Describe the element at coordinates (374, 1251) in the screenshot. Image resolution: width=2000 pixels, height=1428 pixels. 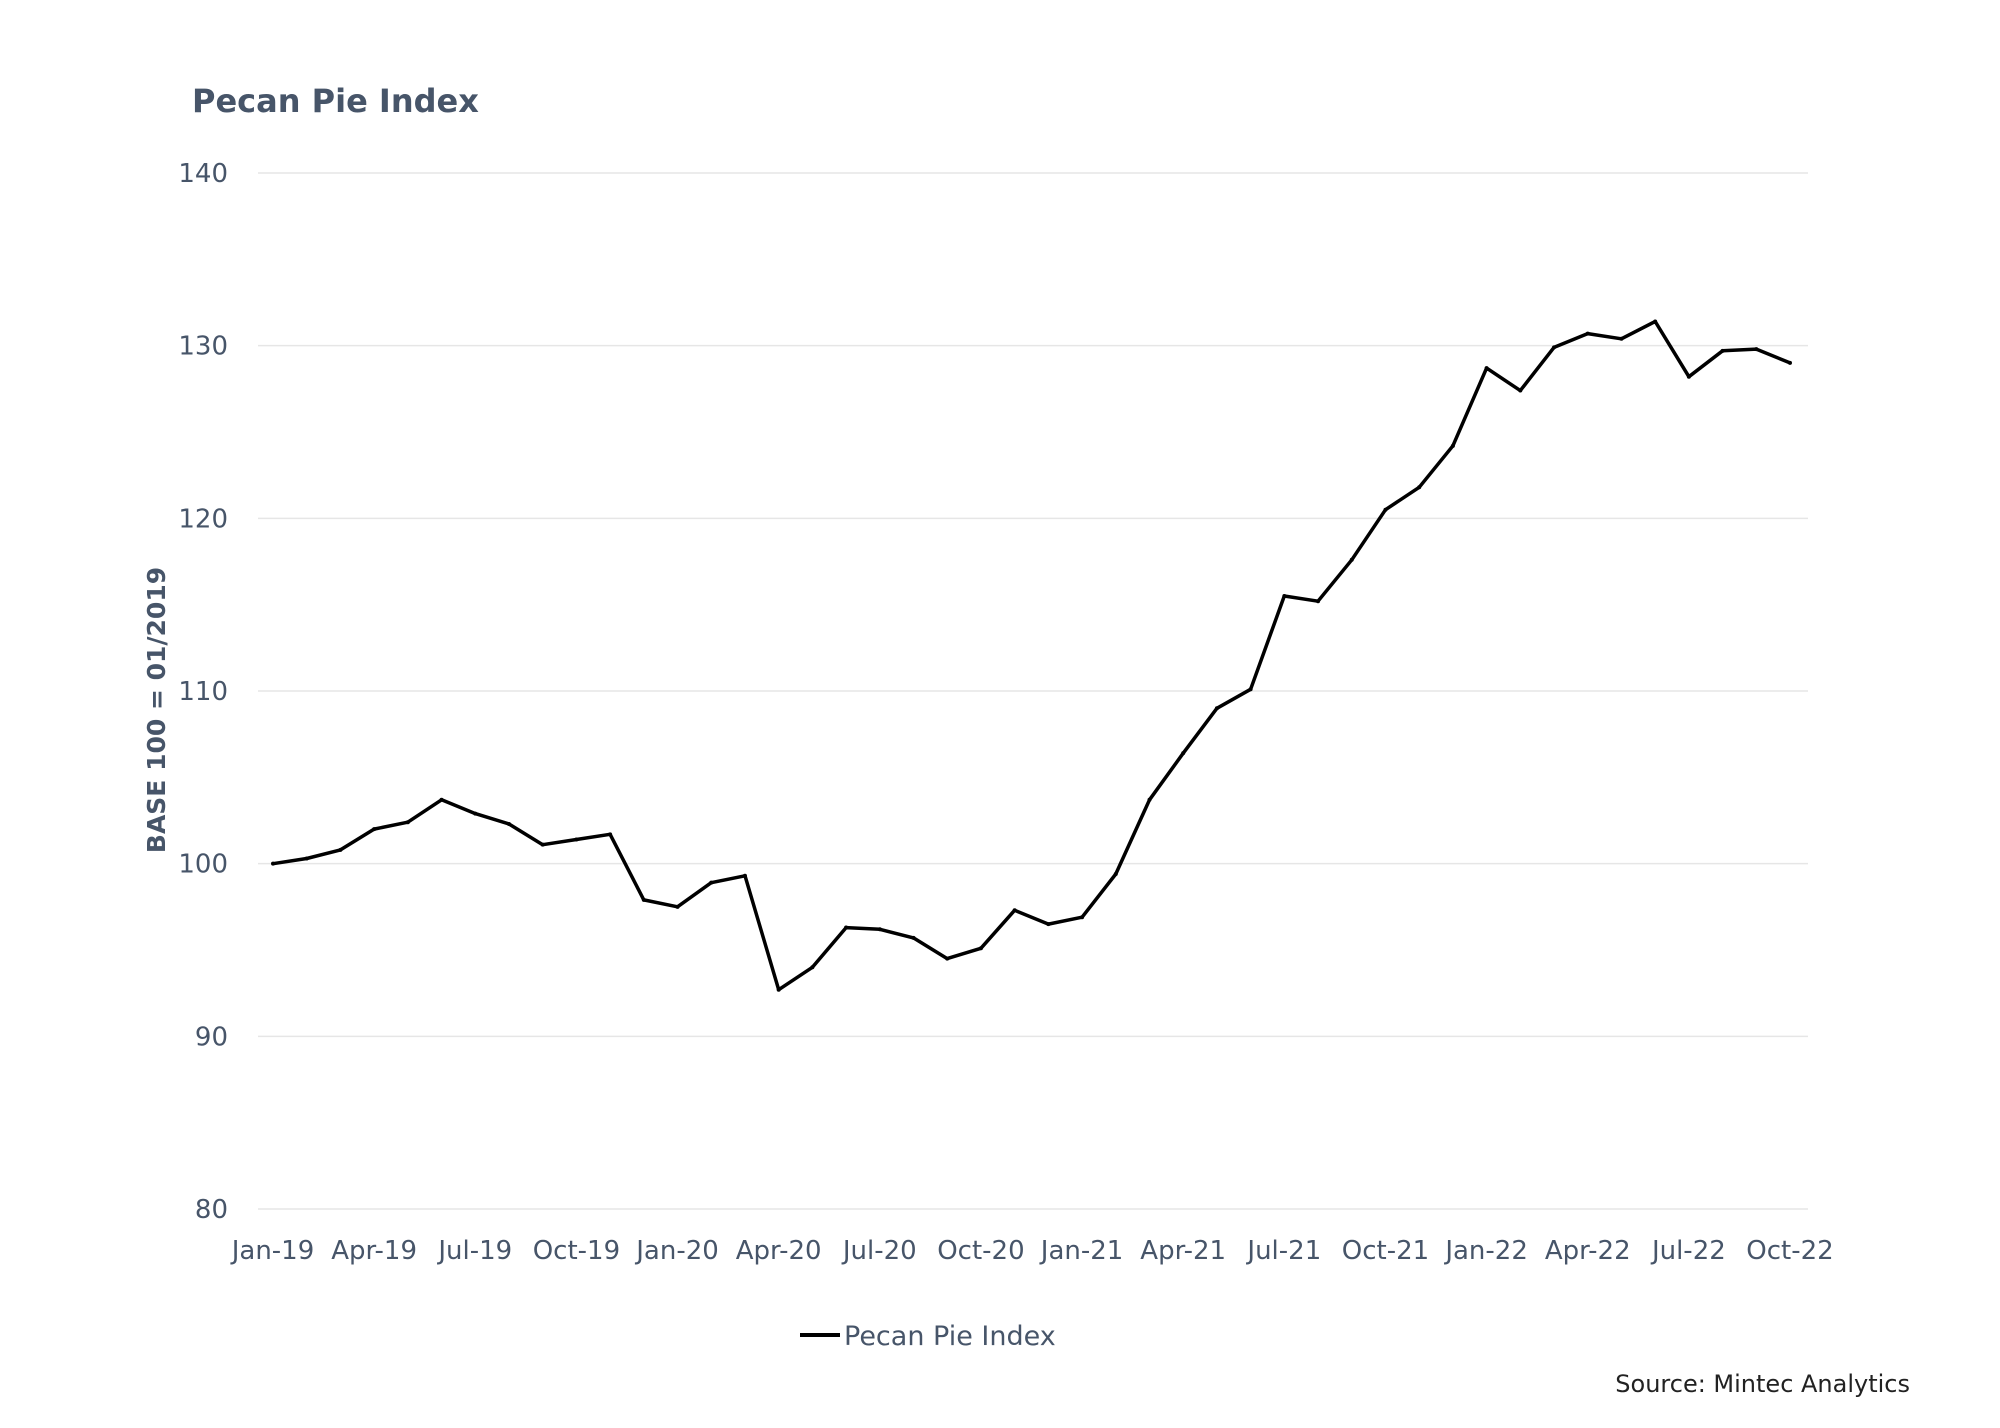
I see `x-tick-label: Apr-19` at that location.